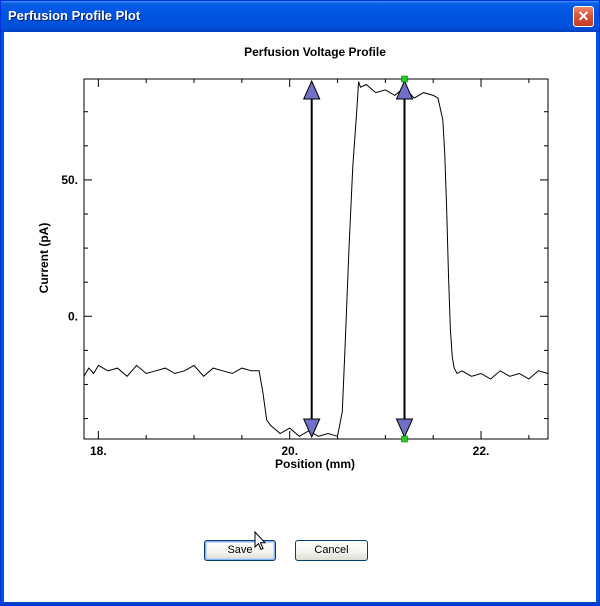  Describe the element at coordinates (404, 439) in the screenshot. I see `cursor-handle-bottom` at that location.